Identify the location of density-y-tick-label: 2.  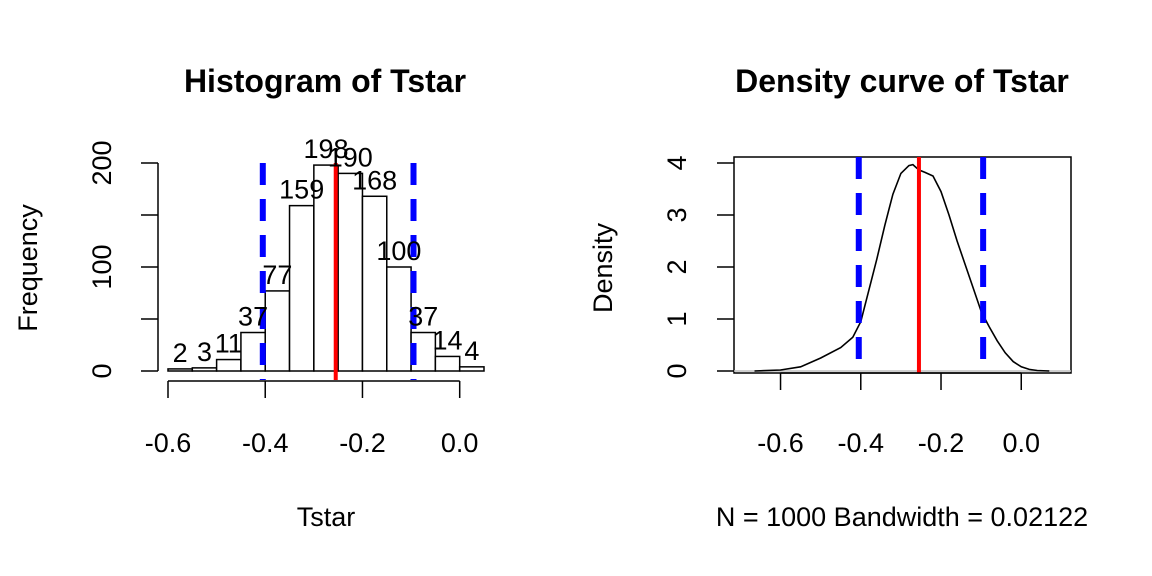
(677, 266).